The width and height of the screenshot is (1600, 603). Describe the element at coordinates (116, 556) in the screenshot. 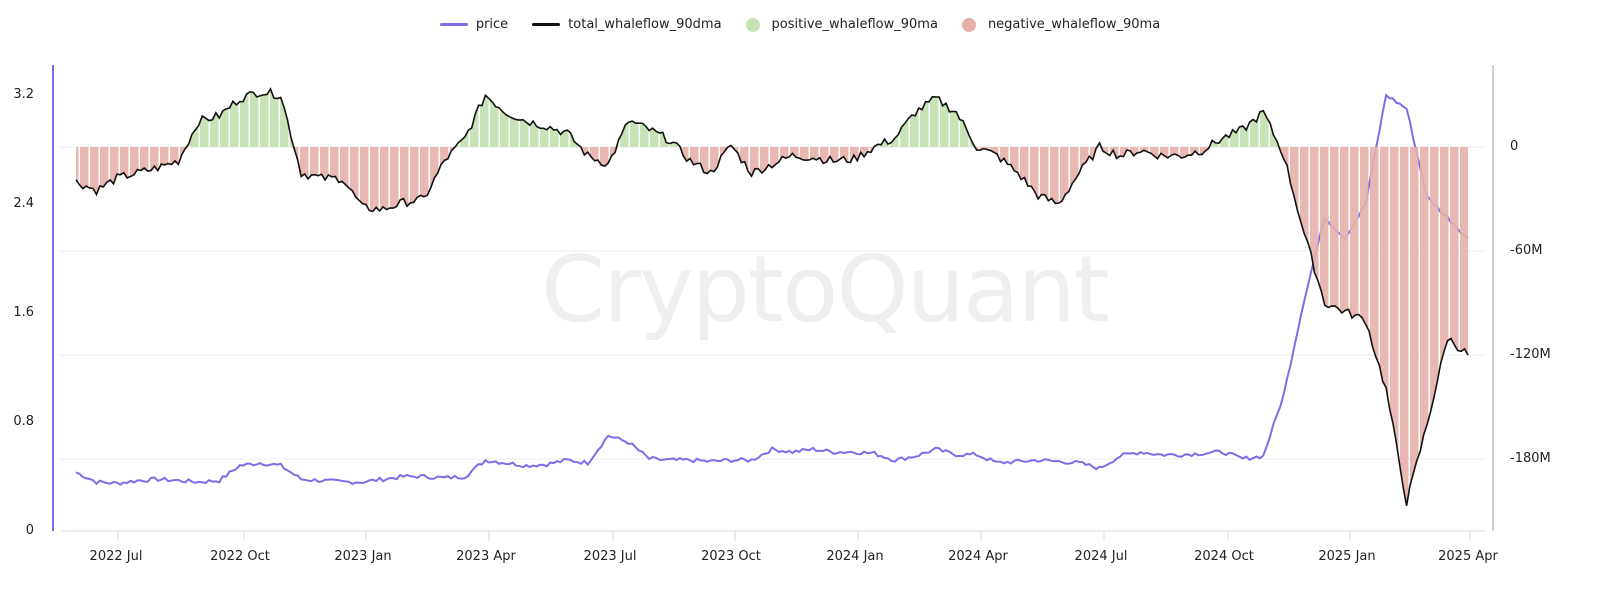

I see `x-tick: 2022 Jul` at that location.